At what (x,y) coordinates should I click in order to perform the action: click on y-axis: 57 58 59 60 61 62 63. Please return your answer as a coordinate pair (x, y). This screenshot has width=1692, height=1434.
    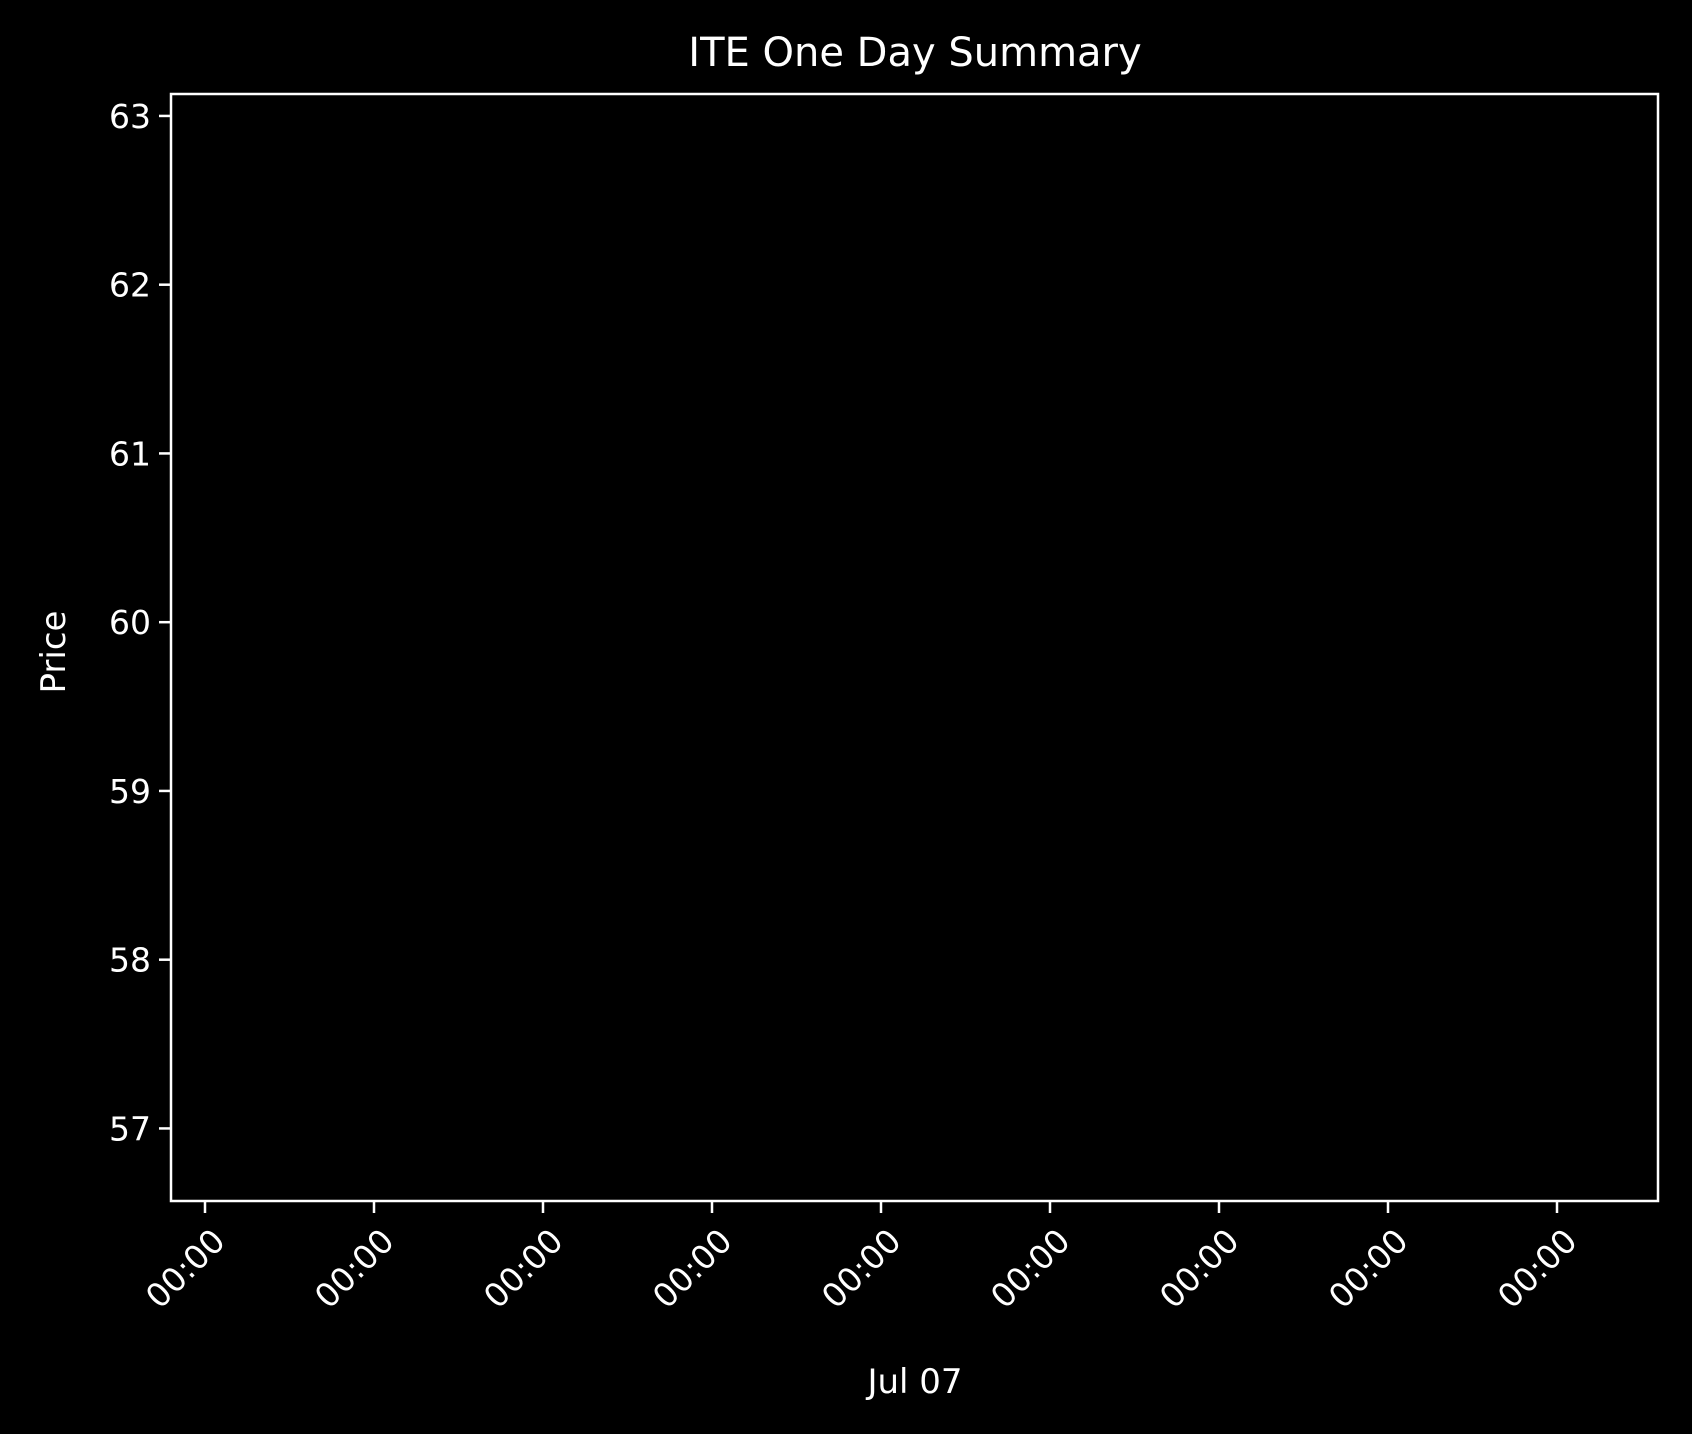
    Looking at the image, I should click on (140, 622).